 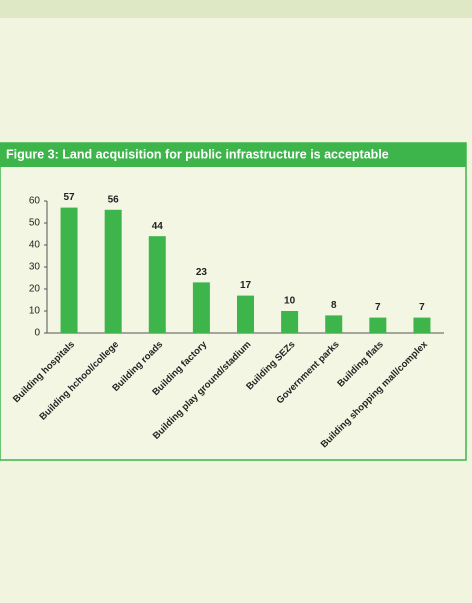 I want to click on value-label: 23, so click(x=202, y=272).